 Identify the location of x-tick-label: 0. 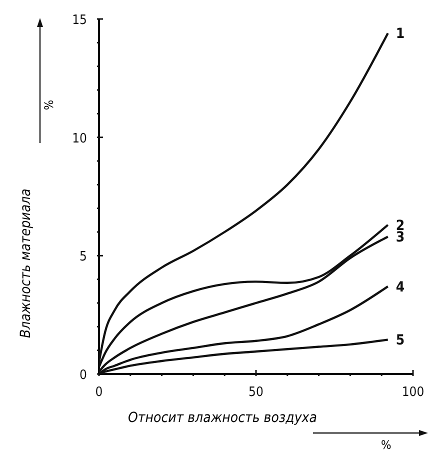
(99, 392).